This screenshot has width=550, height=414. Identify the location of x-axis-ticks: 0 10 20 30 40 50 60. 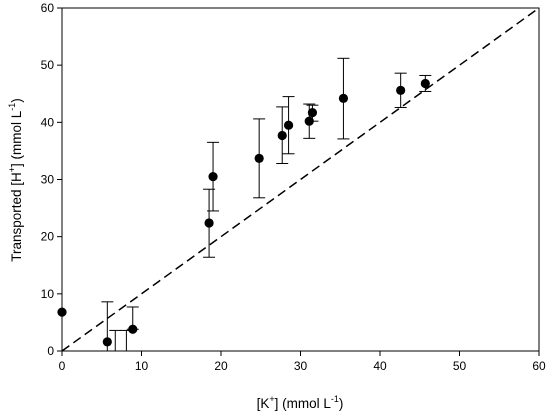
(302, 362).